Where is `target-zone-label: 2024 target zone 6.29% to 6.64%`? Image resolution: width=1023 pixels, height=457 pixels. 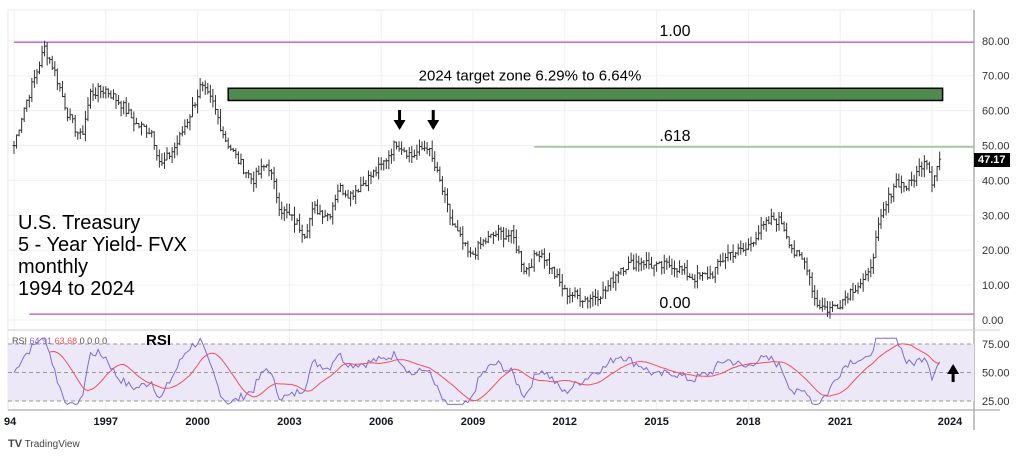 target-zone-label: 2024 target zone 6.29% to 6.64% is located at coordinates (530, 75).